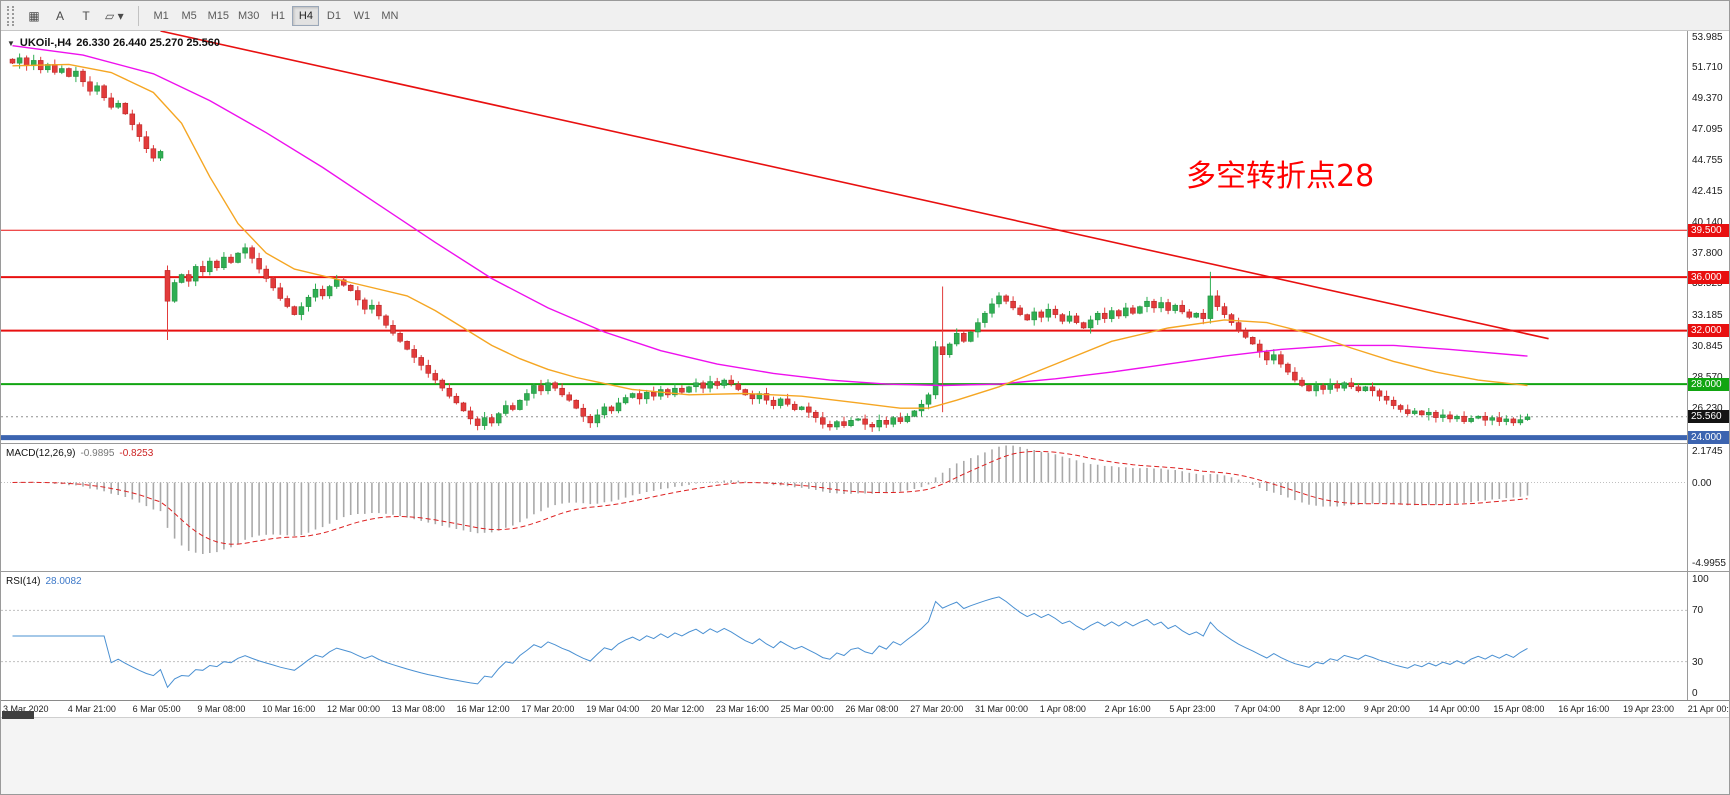  I want to click on timeframe-button-W1: W1, so click(362, 15).